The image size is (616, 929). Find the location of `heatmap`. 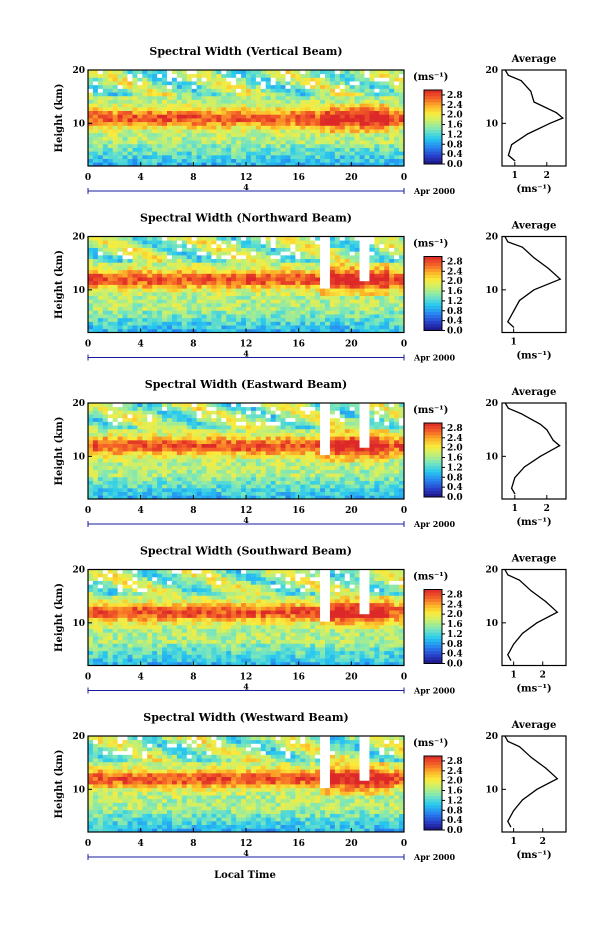

heatmap is located at coordinates (246, 118).